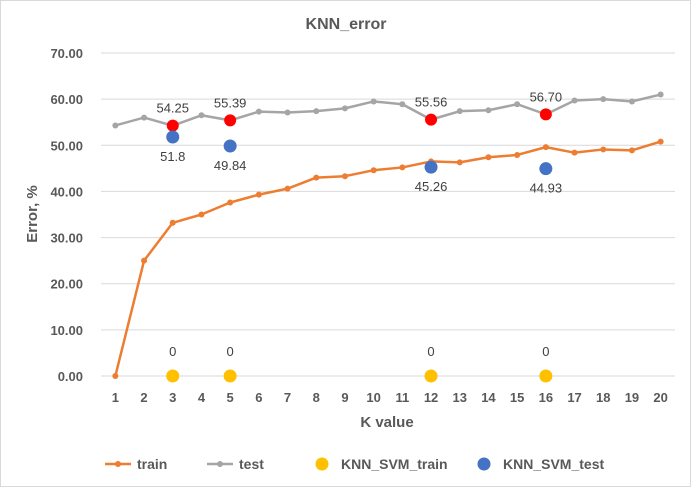 The height and width of the screenshot is (487, 691). Describe the element at coordinates (316, 397) in the screenshot. I see `x-tick-label: 8` at that location.